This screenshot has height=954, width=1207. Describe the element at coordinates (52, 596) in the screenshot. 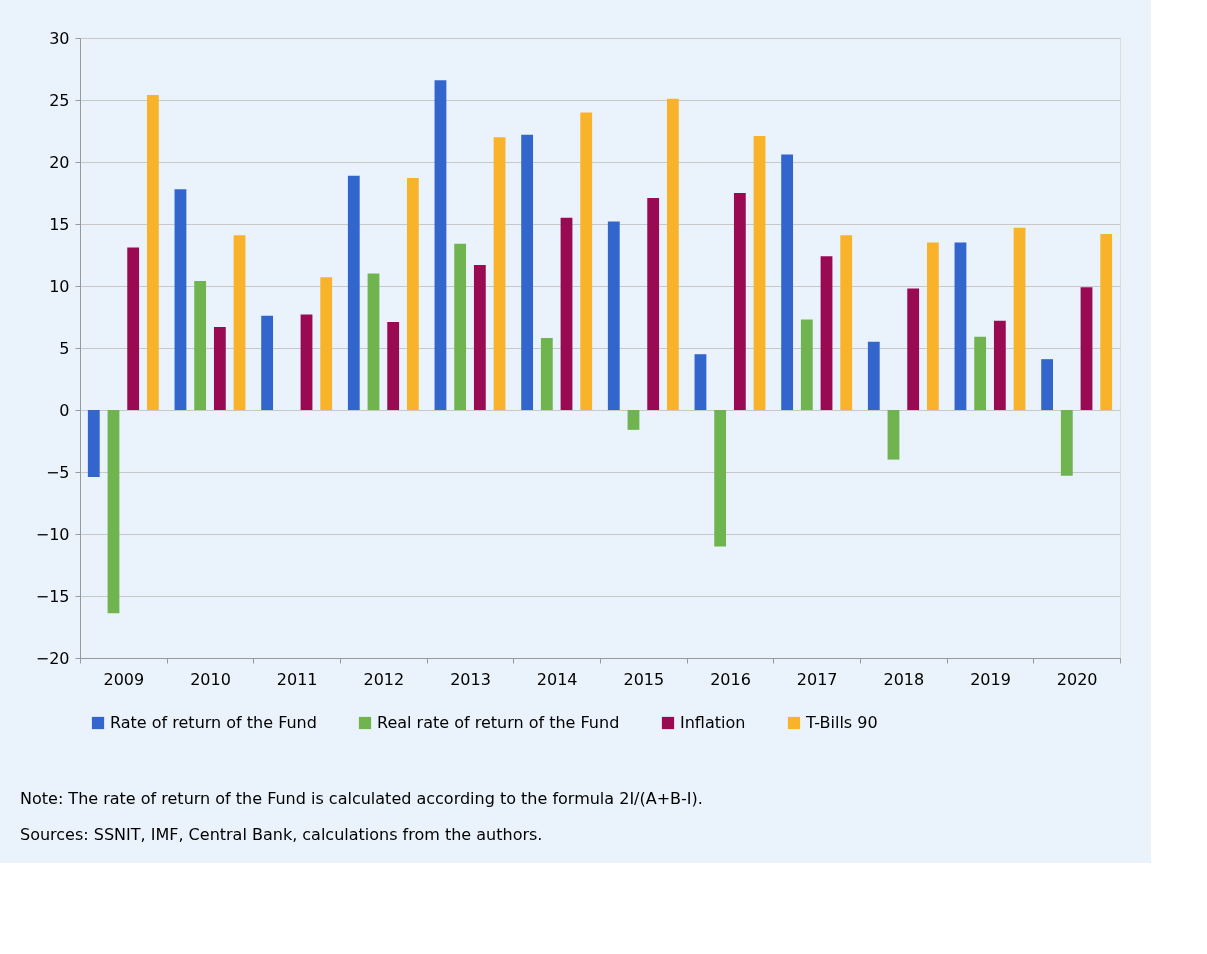

I see `y-tick-label: −15` at that location.